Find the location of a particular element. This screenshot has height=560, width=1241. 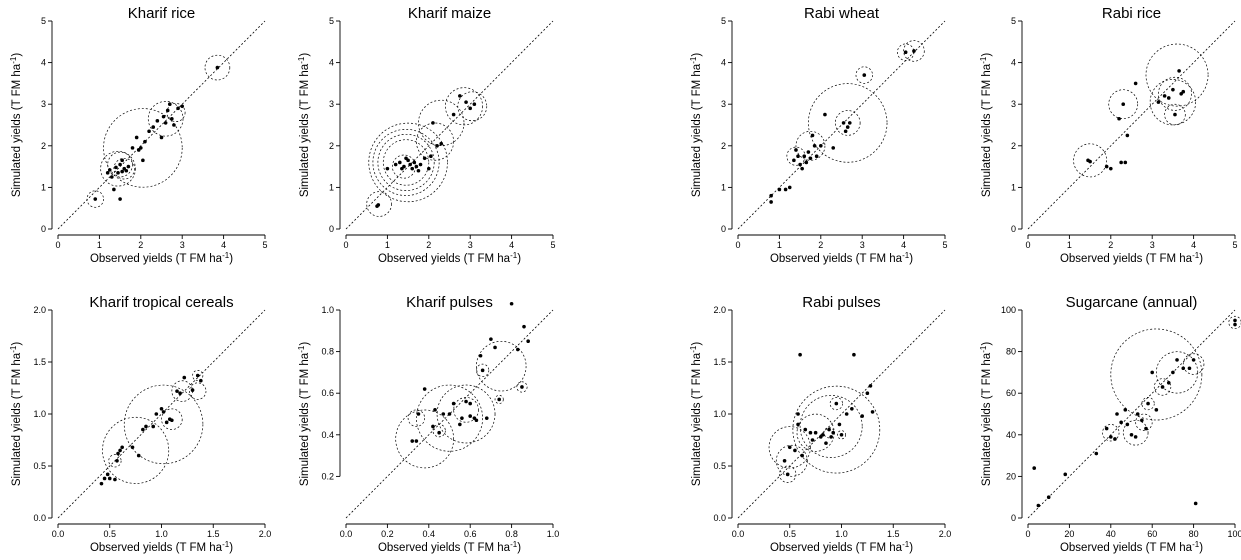

y-tick-label: 4 is located at coordinates (1013, 63).